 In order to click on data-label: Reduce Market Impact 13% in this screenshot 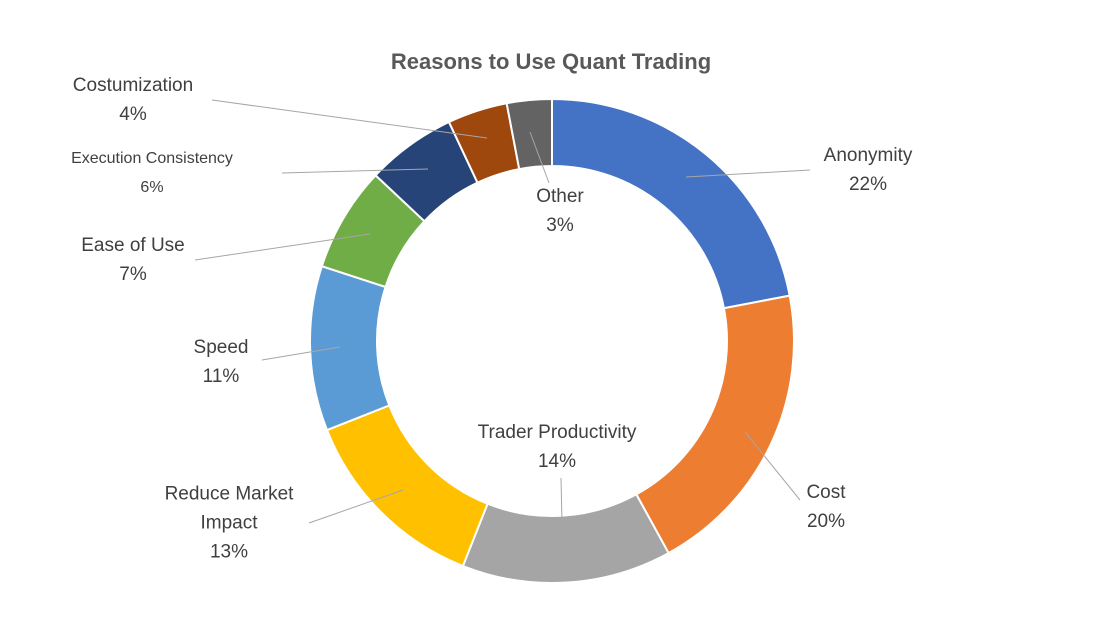, I will do `click(229, 523)`.